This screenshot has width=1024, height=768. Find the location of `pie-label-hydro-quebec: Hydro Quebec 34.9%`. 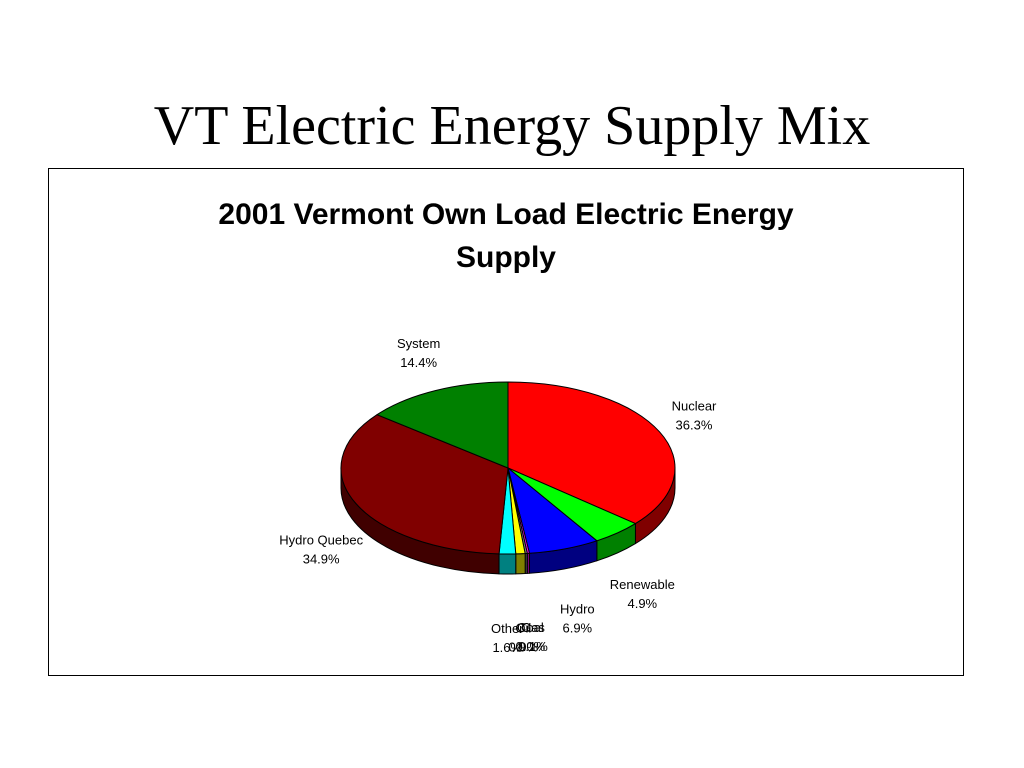

pie-label-hydro-quebec: Hydro Quebec 34.9% is located at coordinates (321, 549).